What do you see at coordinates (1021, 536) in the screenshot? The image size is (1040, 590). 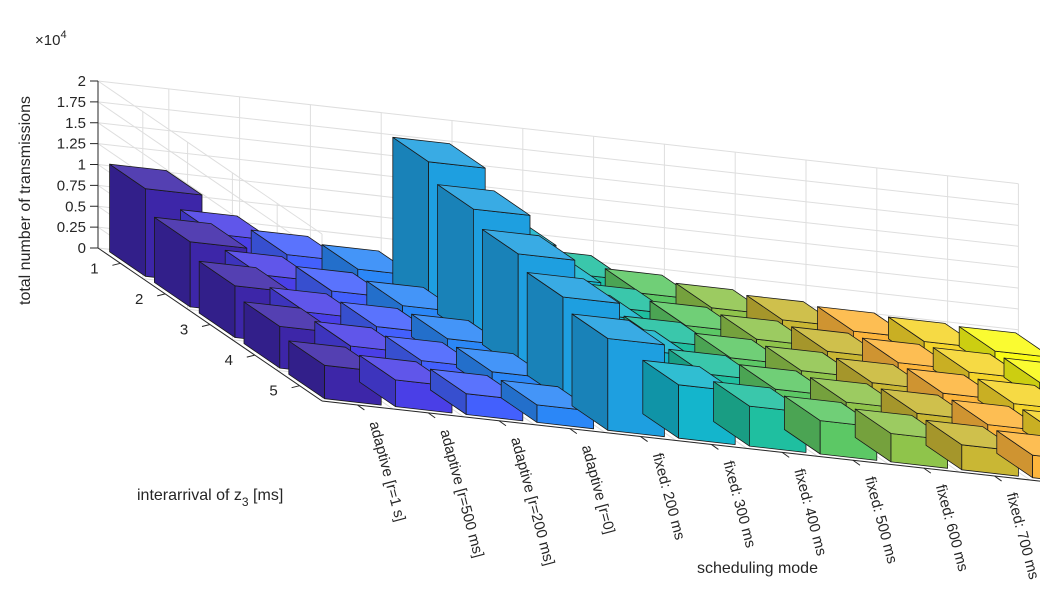 I see `x-tick-label: fixed: 700 ms` at bounding box center [1021, 536].